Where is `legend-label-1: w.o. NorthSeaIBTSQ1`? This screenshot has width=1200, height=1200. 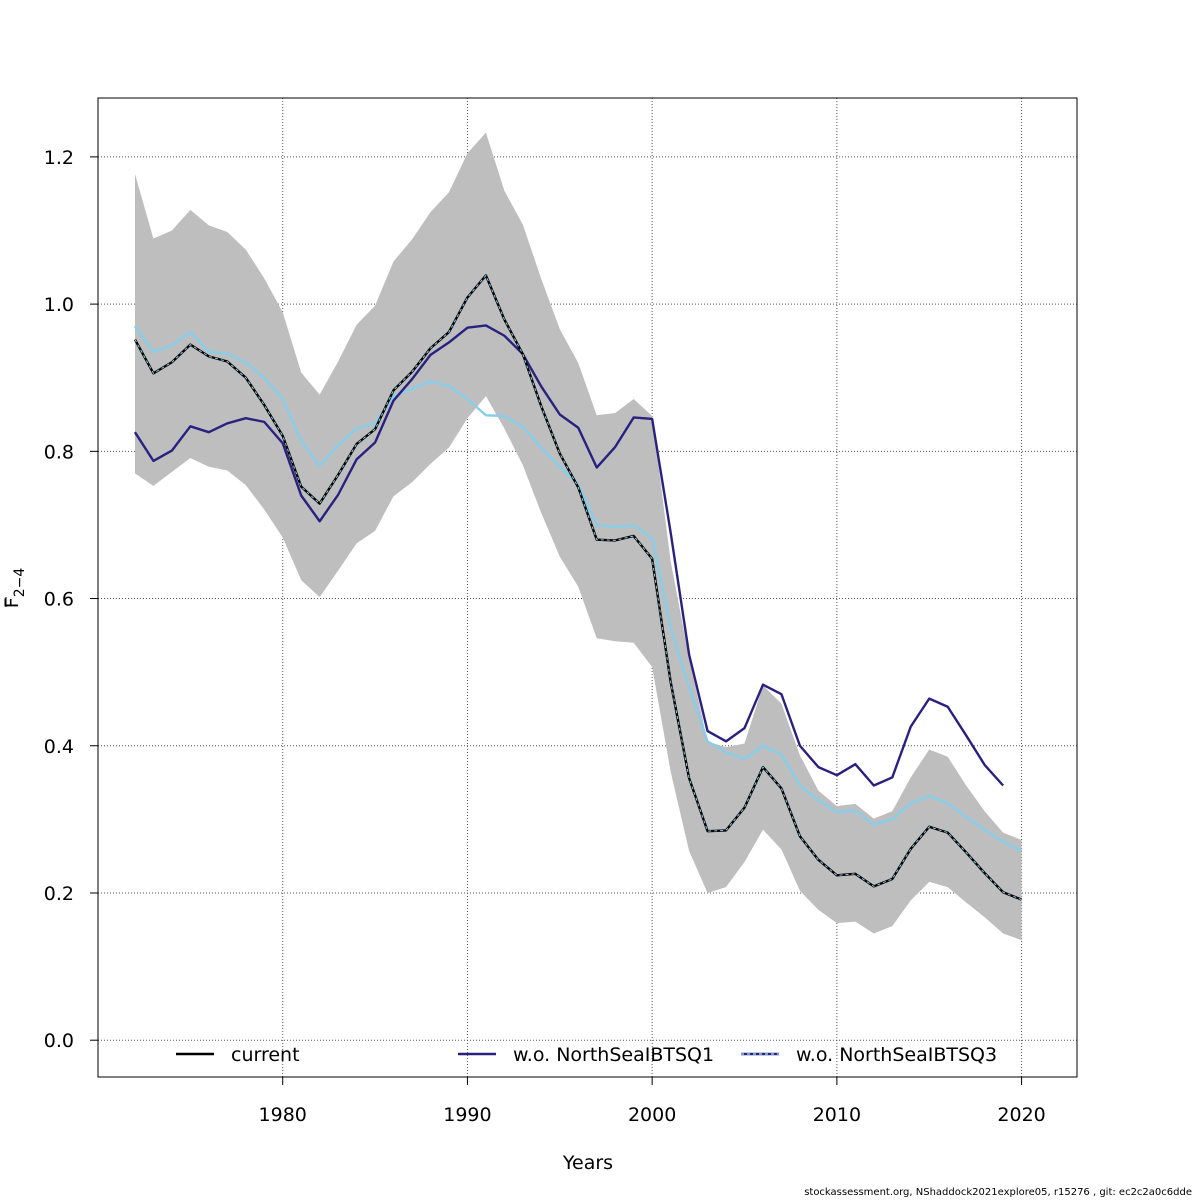
legend-label-1: w.o. NorthSeaIBTSQ1 is located at coordinates (613, 1055).